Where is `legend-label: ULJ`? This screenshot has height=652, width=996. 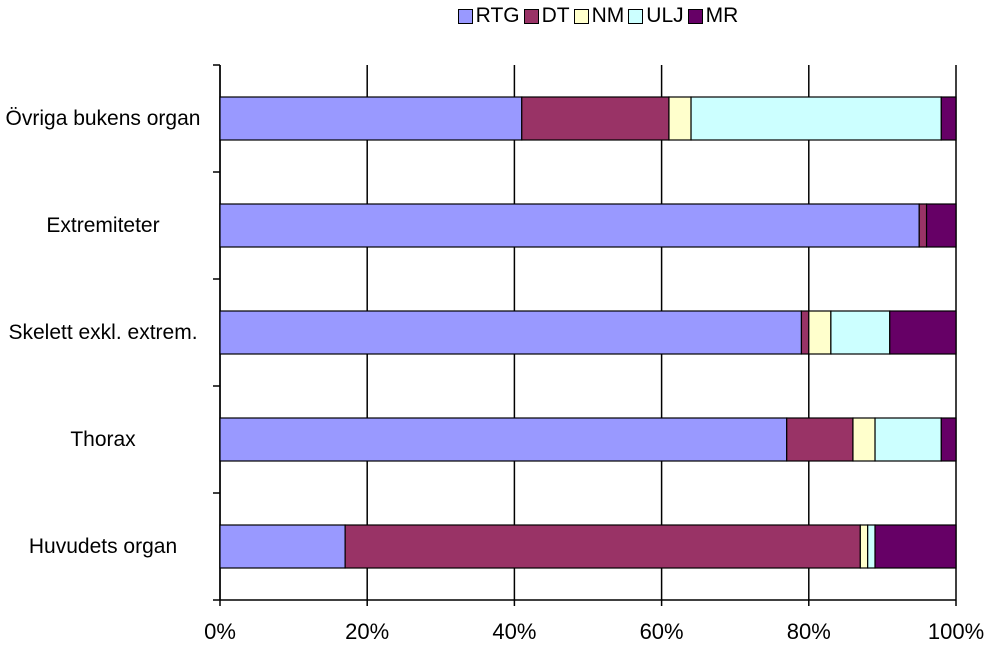
legend-label: ULJ is located at coordinates (665, 15).